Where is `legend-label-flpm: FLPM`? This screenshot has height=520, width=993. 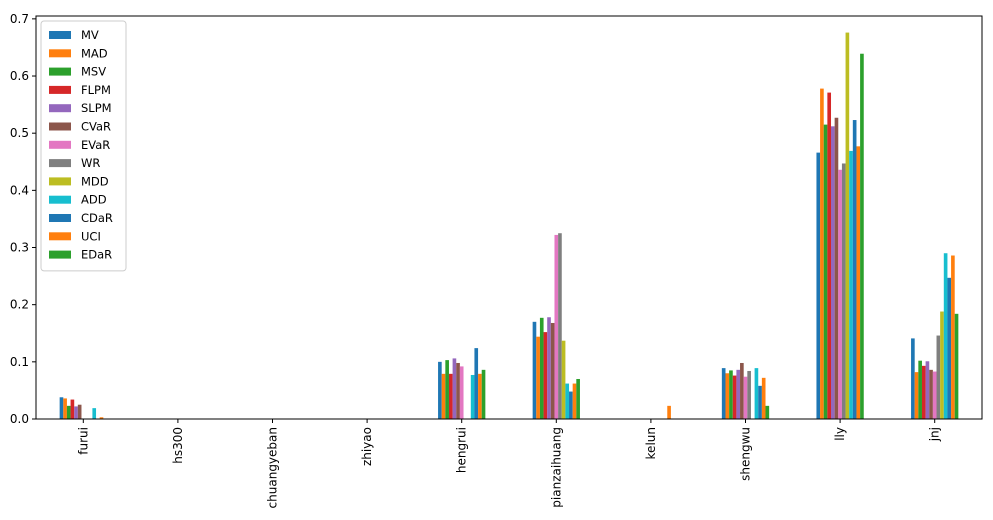
legend-label-flpm: FLPM is located at coordinates (96, 90).